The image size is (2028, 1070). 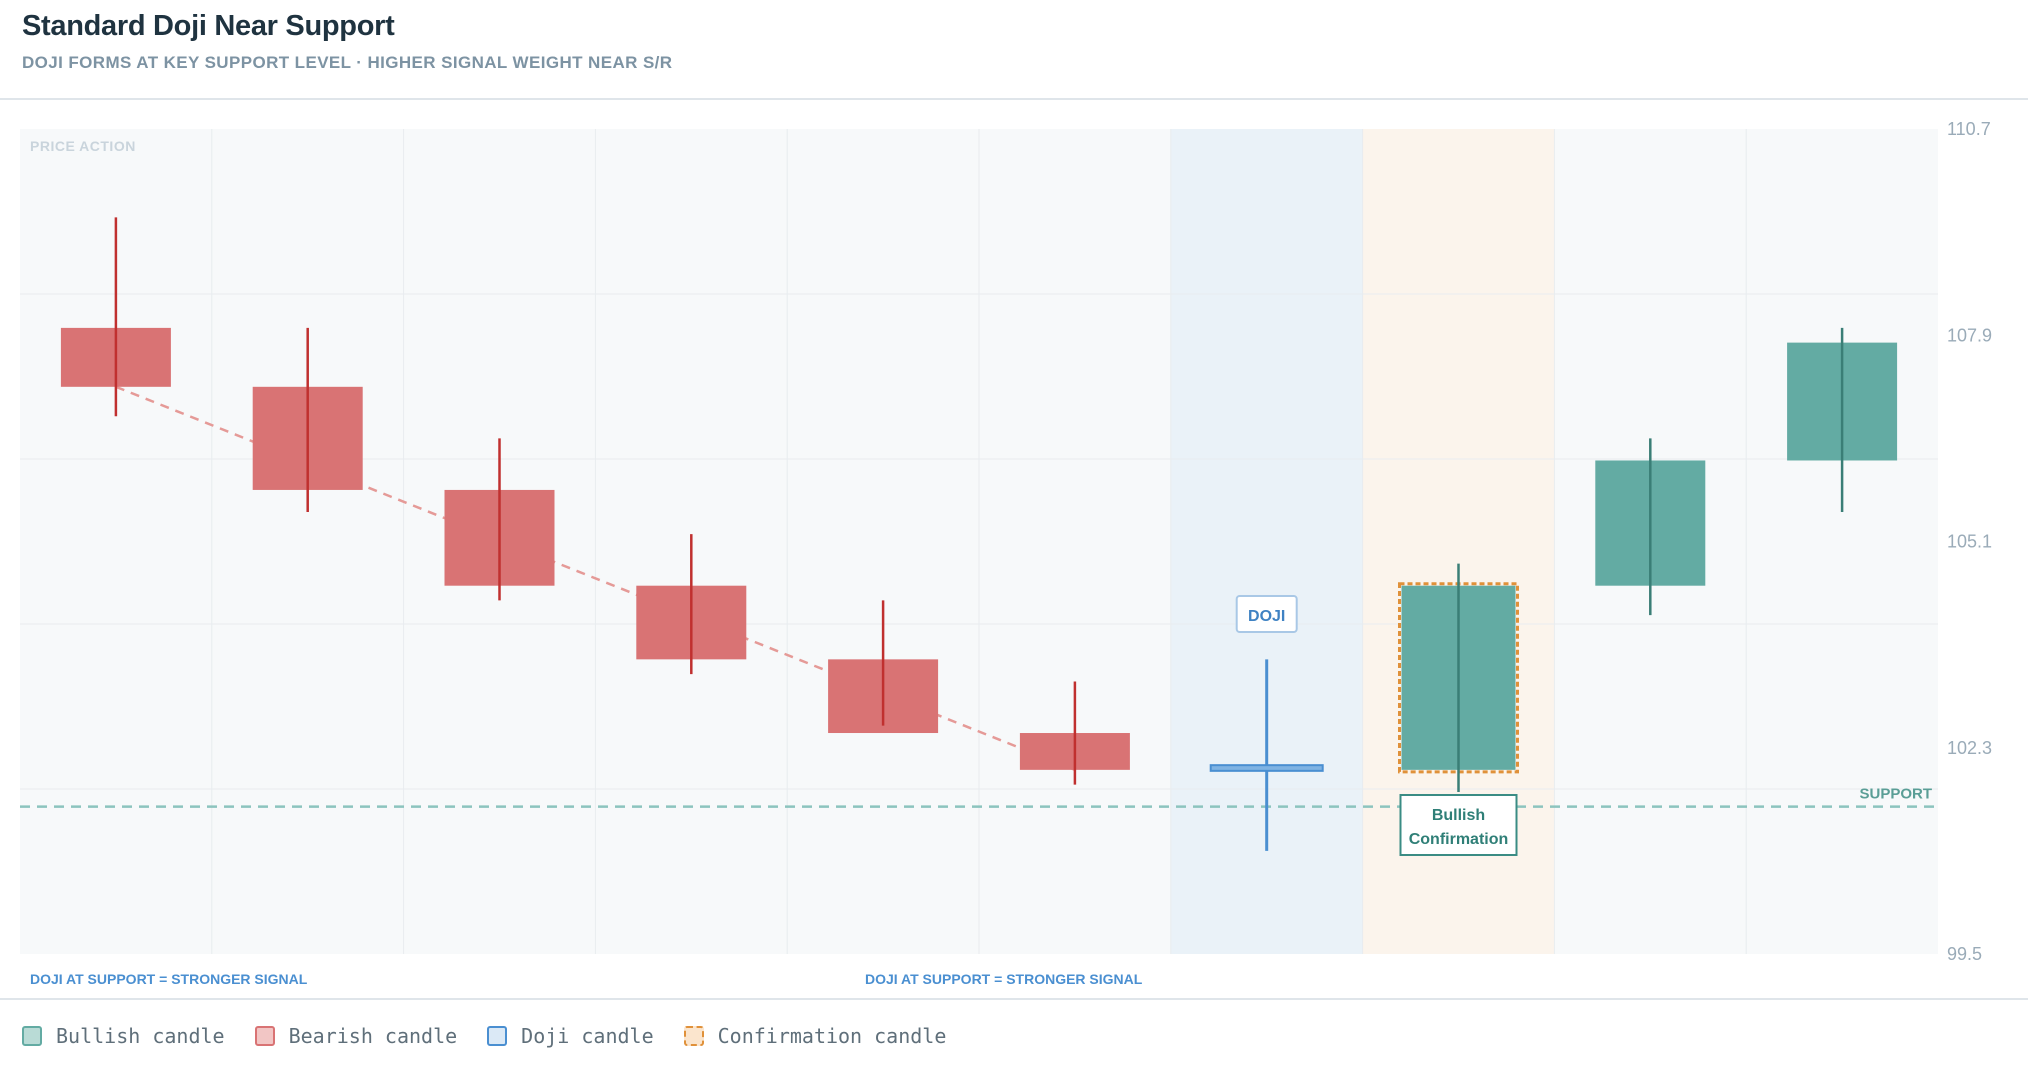 I want to click on footnote-left: DOJI AT SUPPORT = STRONGER SIGNAL, so click(x=169, y=979).